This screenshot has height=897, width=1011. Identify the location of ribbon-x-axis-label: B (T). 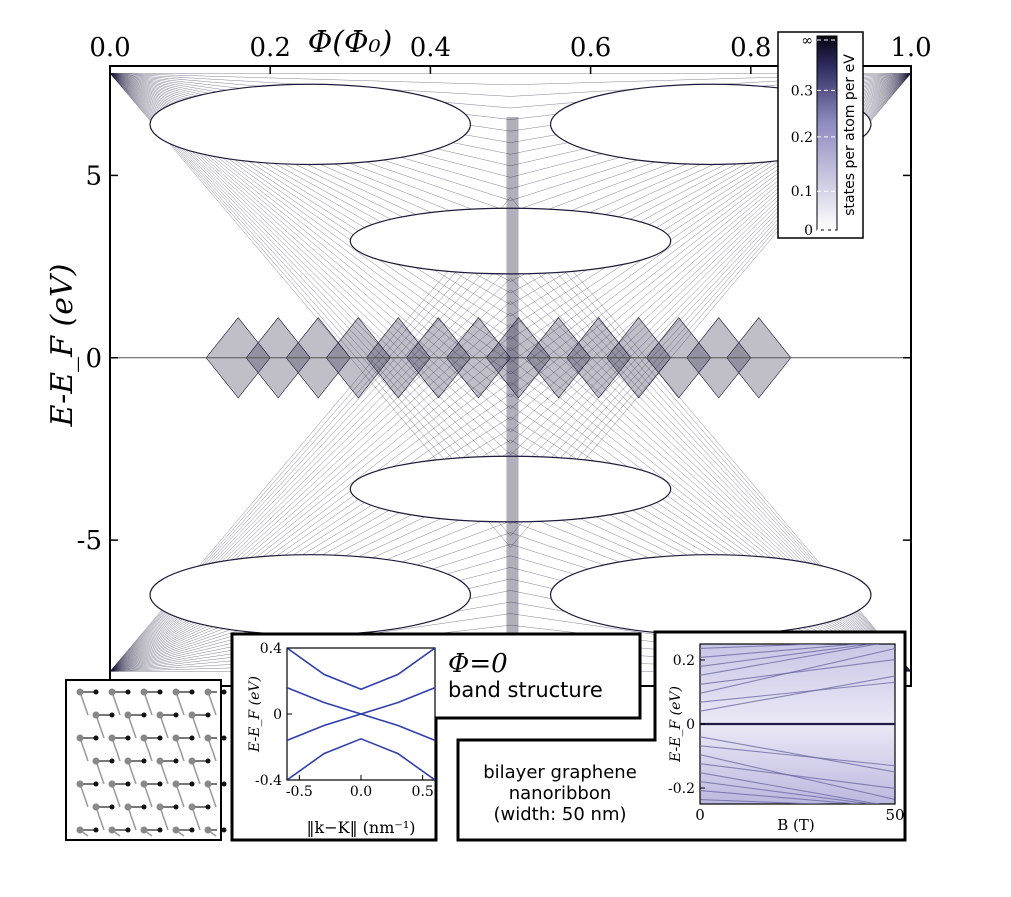
(796, 825).